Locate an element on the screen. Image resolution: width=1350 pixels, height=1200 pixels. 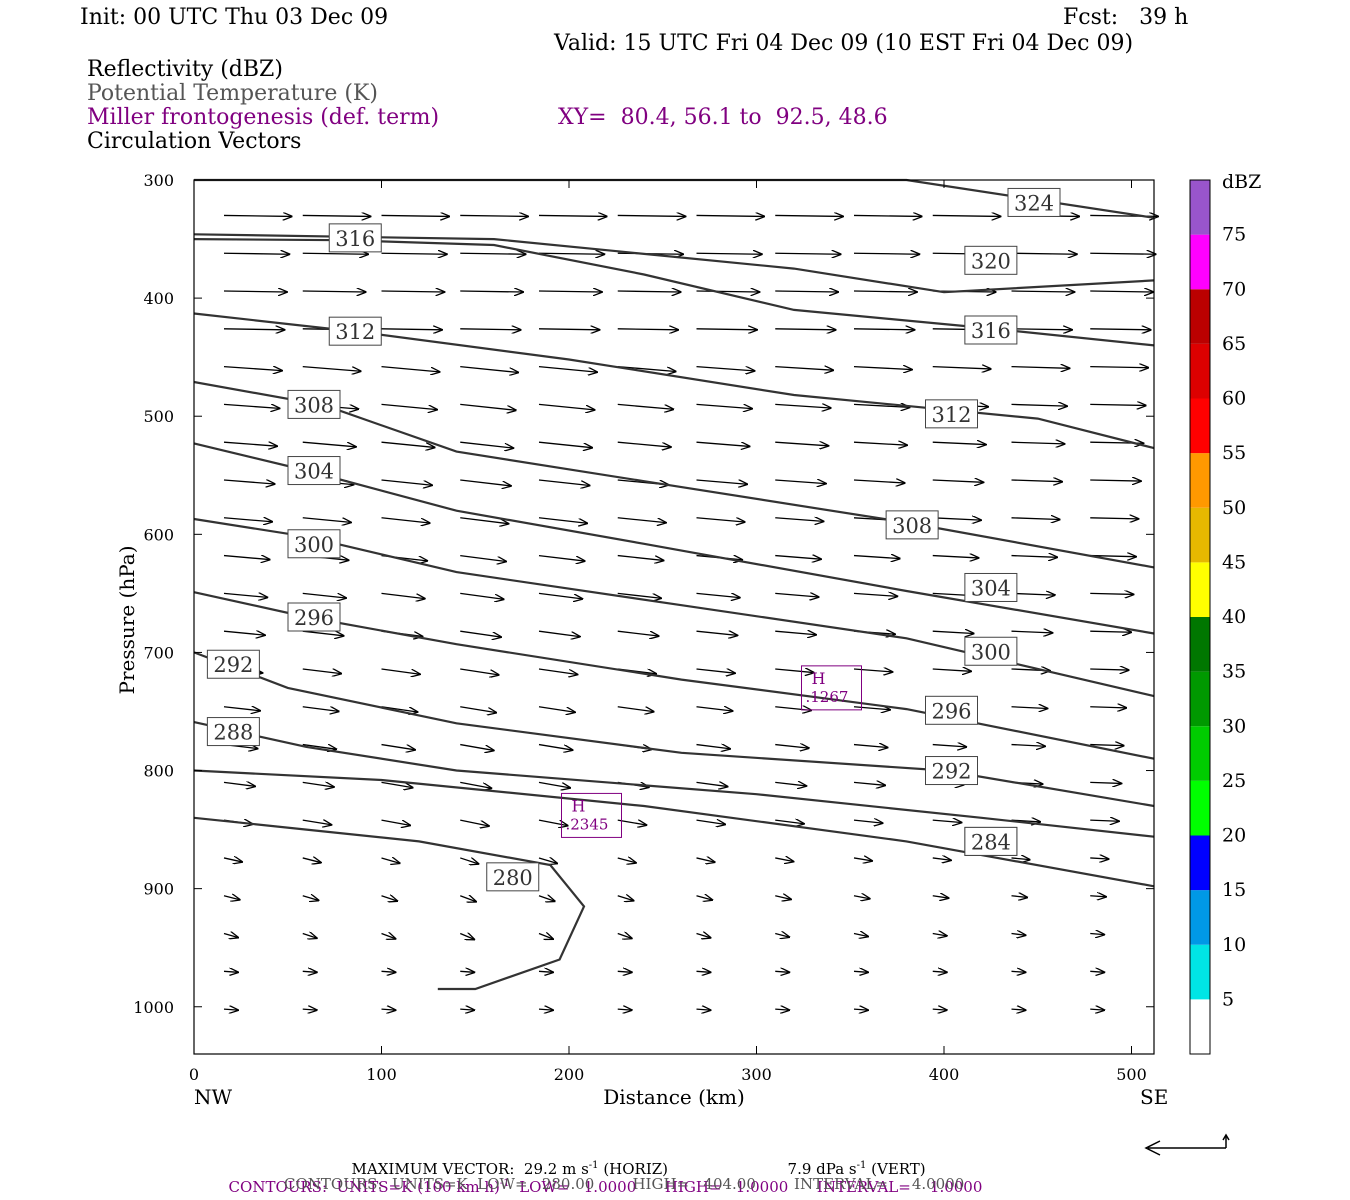
x-tick-label: 0 is located at coordinates (194, 1074).